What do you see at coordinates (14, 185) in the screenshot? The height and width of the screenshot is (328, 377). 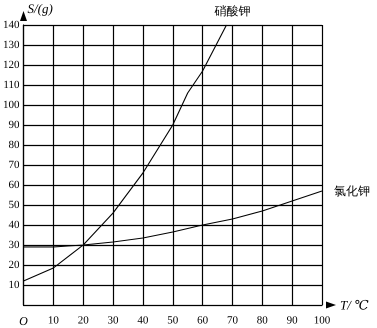 I see `y-tick-label: 60` at bounding box center [14, 185].